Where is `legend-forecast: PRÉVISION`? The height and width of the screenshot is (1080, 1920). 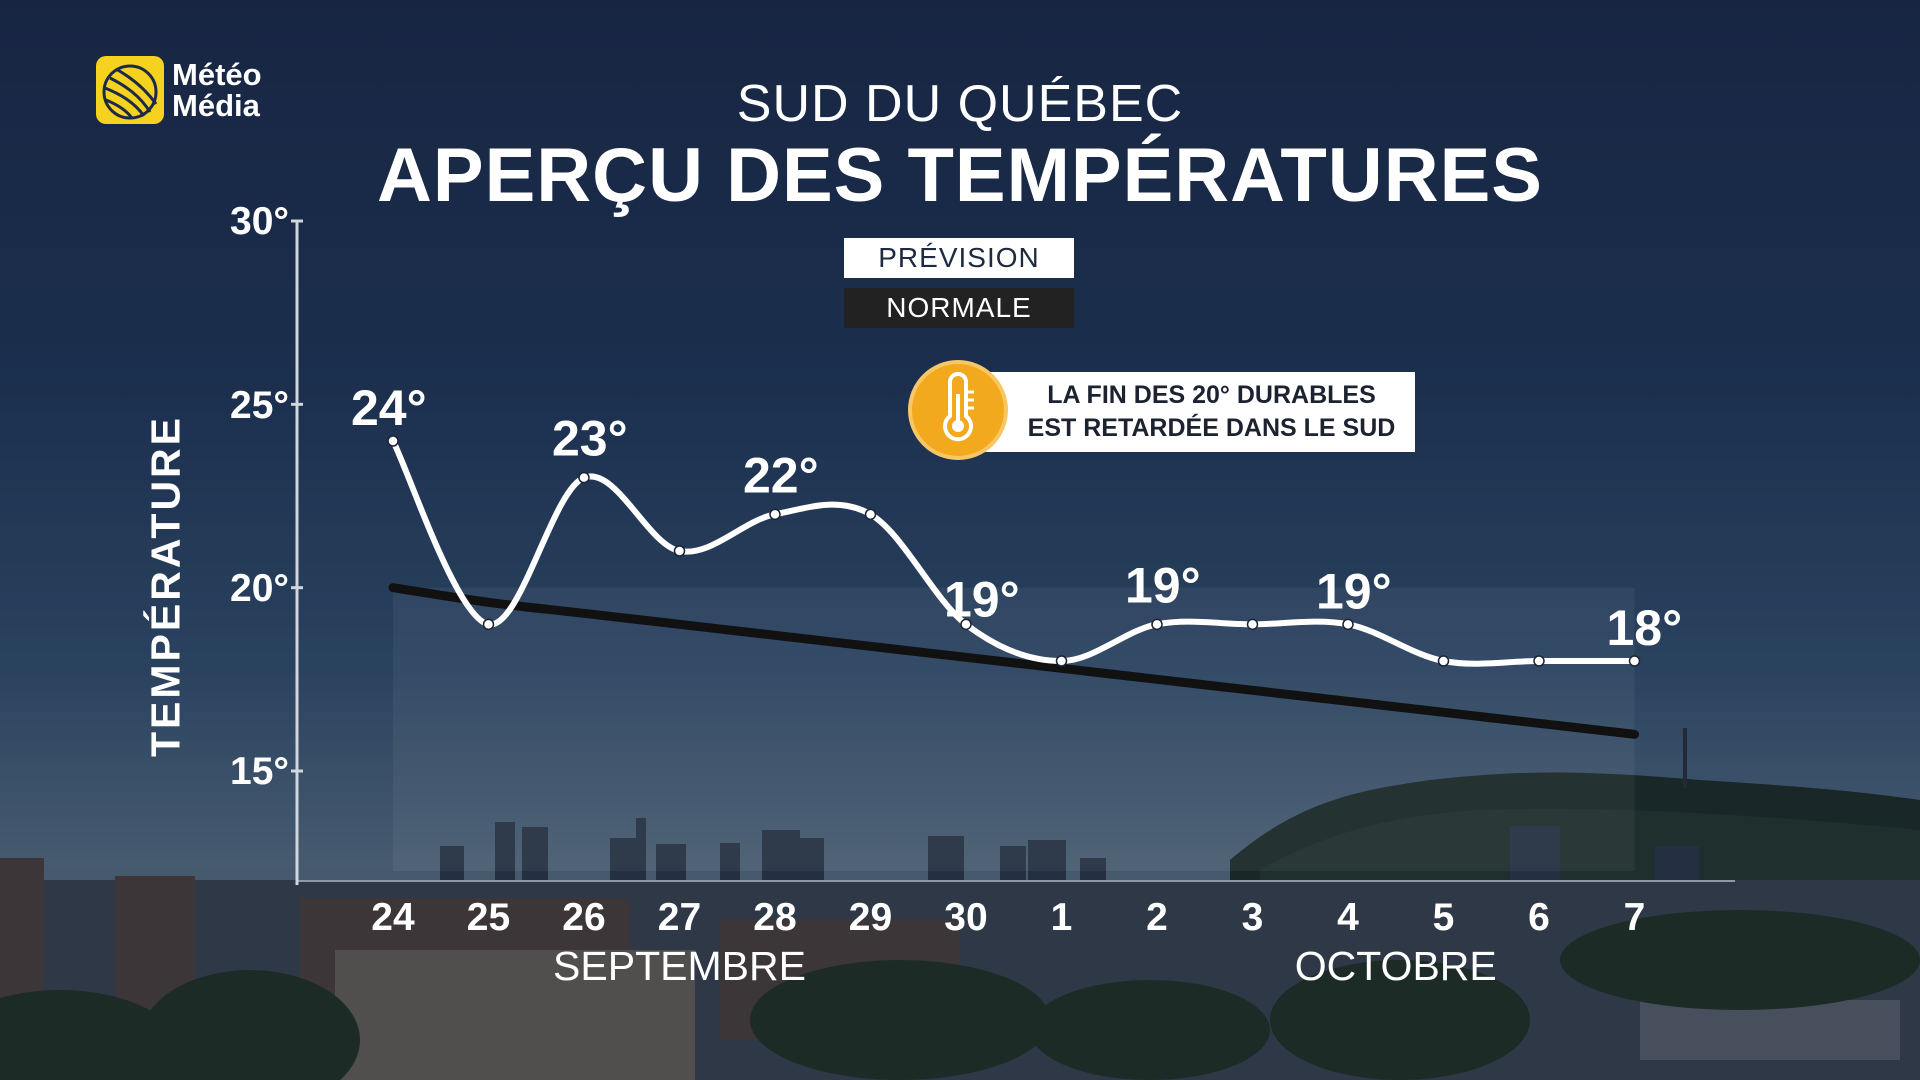
legend-forecast: PRÉVISION is located at coordinates (959, 258).